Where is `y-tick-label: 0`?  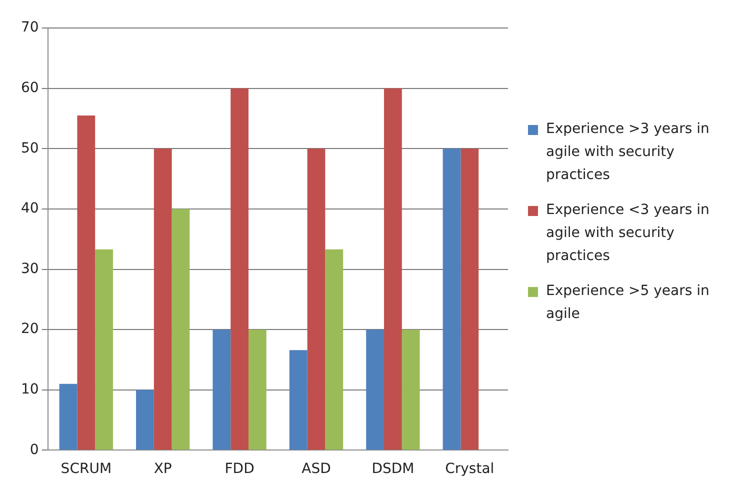
y-tick-label: 0 is located at coordinates (34, 450).